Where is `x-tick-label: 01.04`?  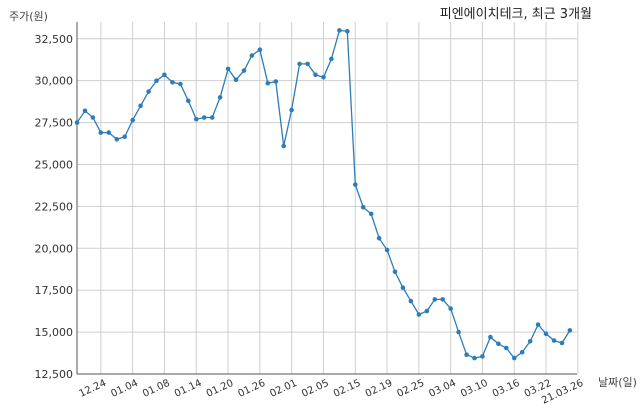
x-tick-label: 01.04 is located at coordinates (124, 389).